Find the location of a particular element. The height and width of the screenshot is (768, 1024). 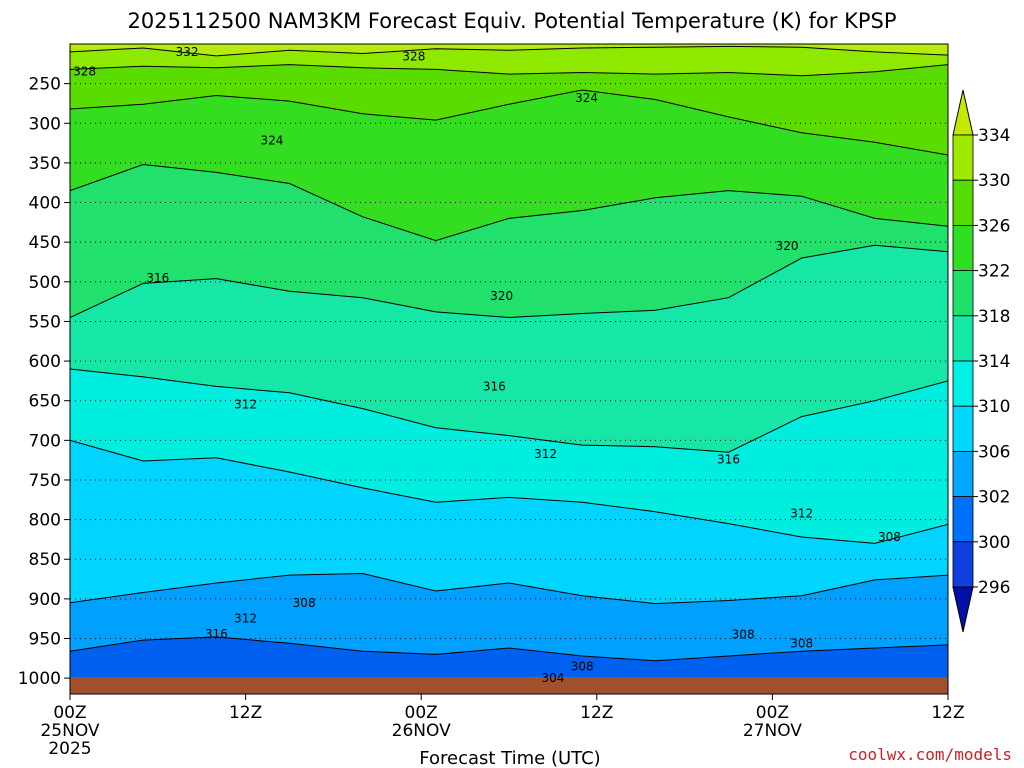

y-tick-label: 550 is located at coordinates (45, 322).